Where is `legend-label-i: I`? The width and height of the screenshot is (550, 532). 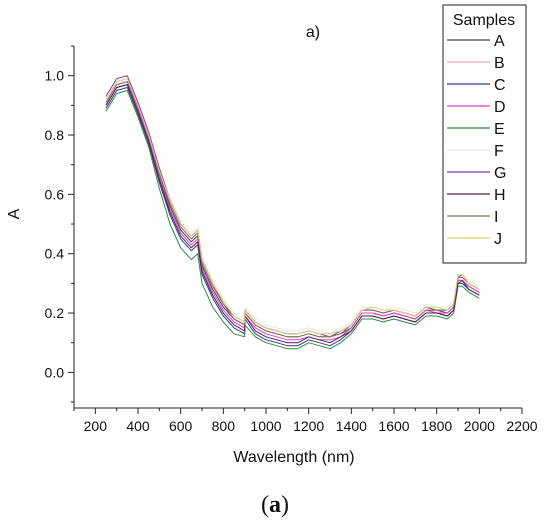 legend-label-i: I is located at coordinates (496, 217).